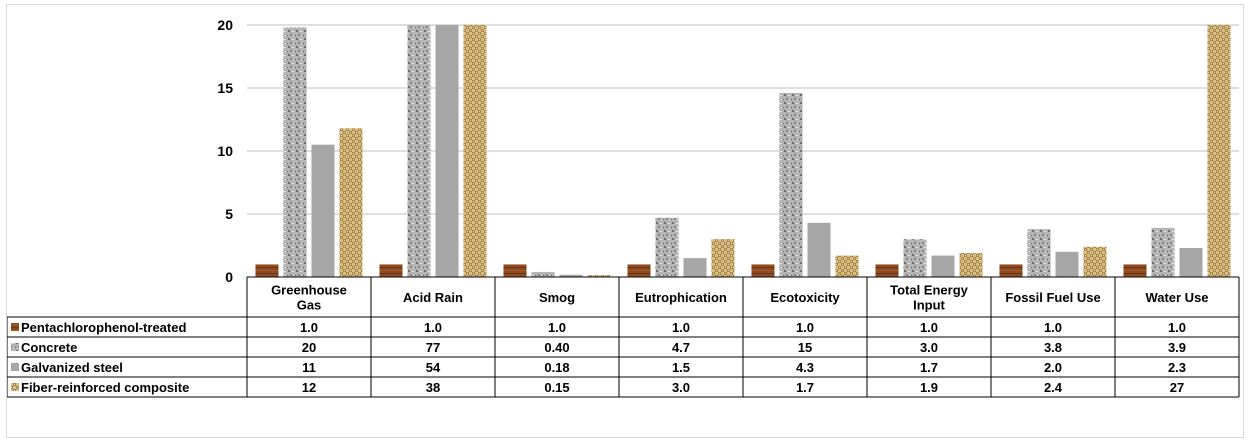  Describe the element at coordinates (929, 305) in the screenshot. I see `category-label: Input` at that location.